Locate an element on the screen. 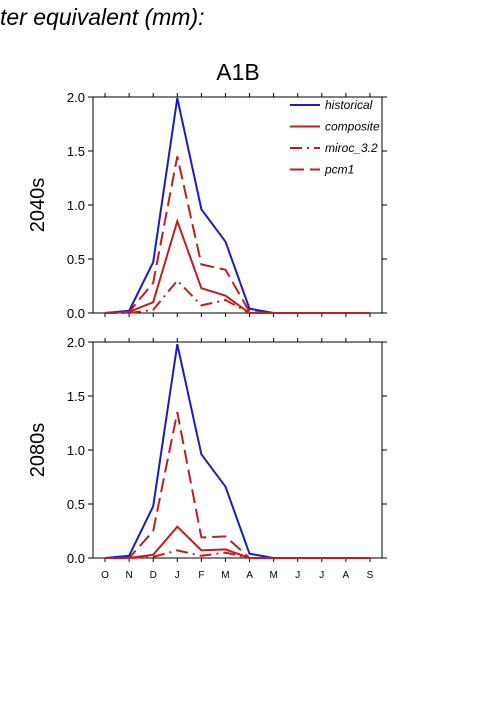 Image resolution: width=501 pixels, height=709 pixels. month-label: S is located at coordinates (370, 575).